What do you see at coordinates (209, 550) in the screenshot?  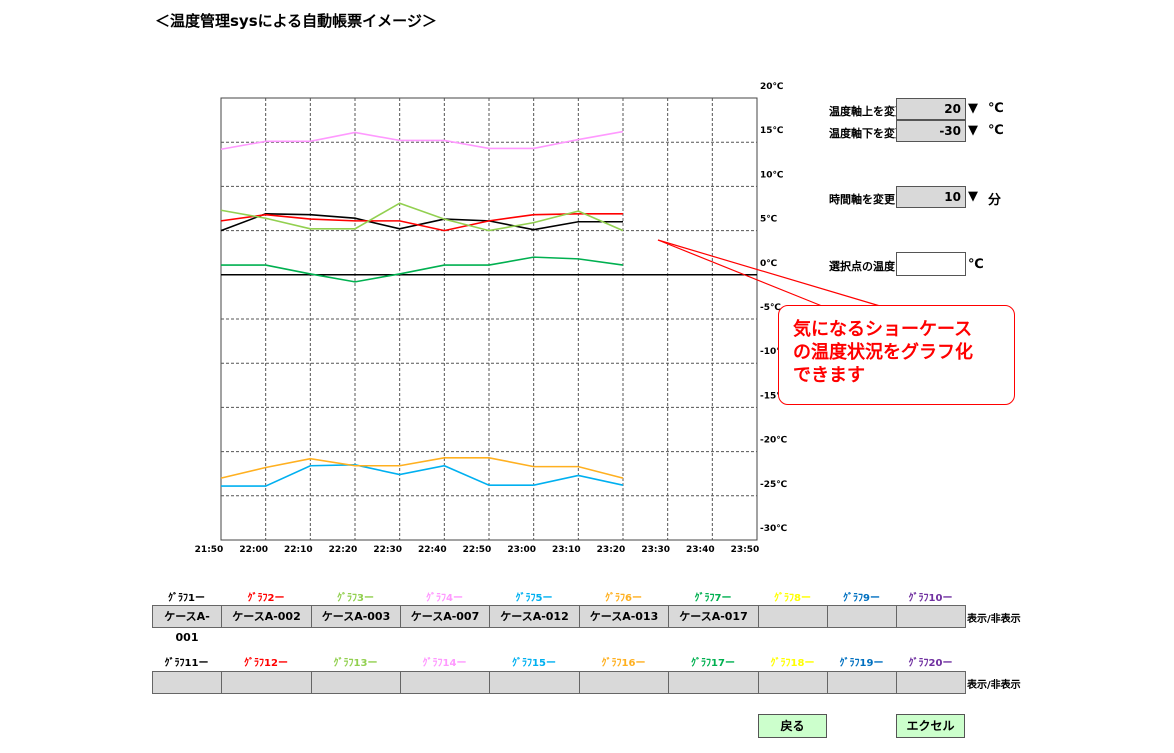 I see `x-tick-label: 21:50` at bounding box center [209, 550].